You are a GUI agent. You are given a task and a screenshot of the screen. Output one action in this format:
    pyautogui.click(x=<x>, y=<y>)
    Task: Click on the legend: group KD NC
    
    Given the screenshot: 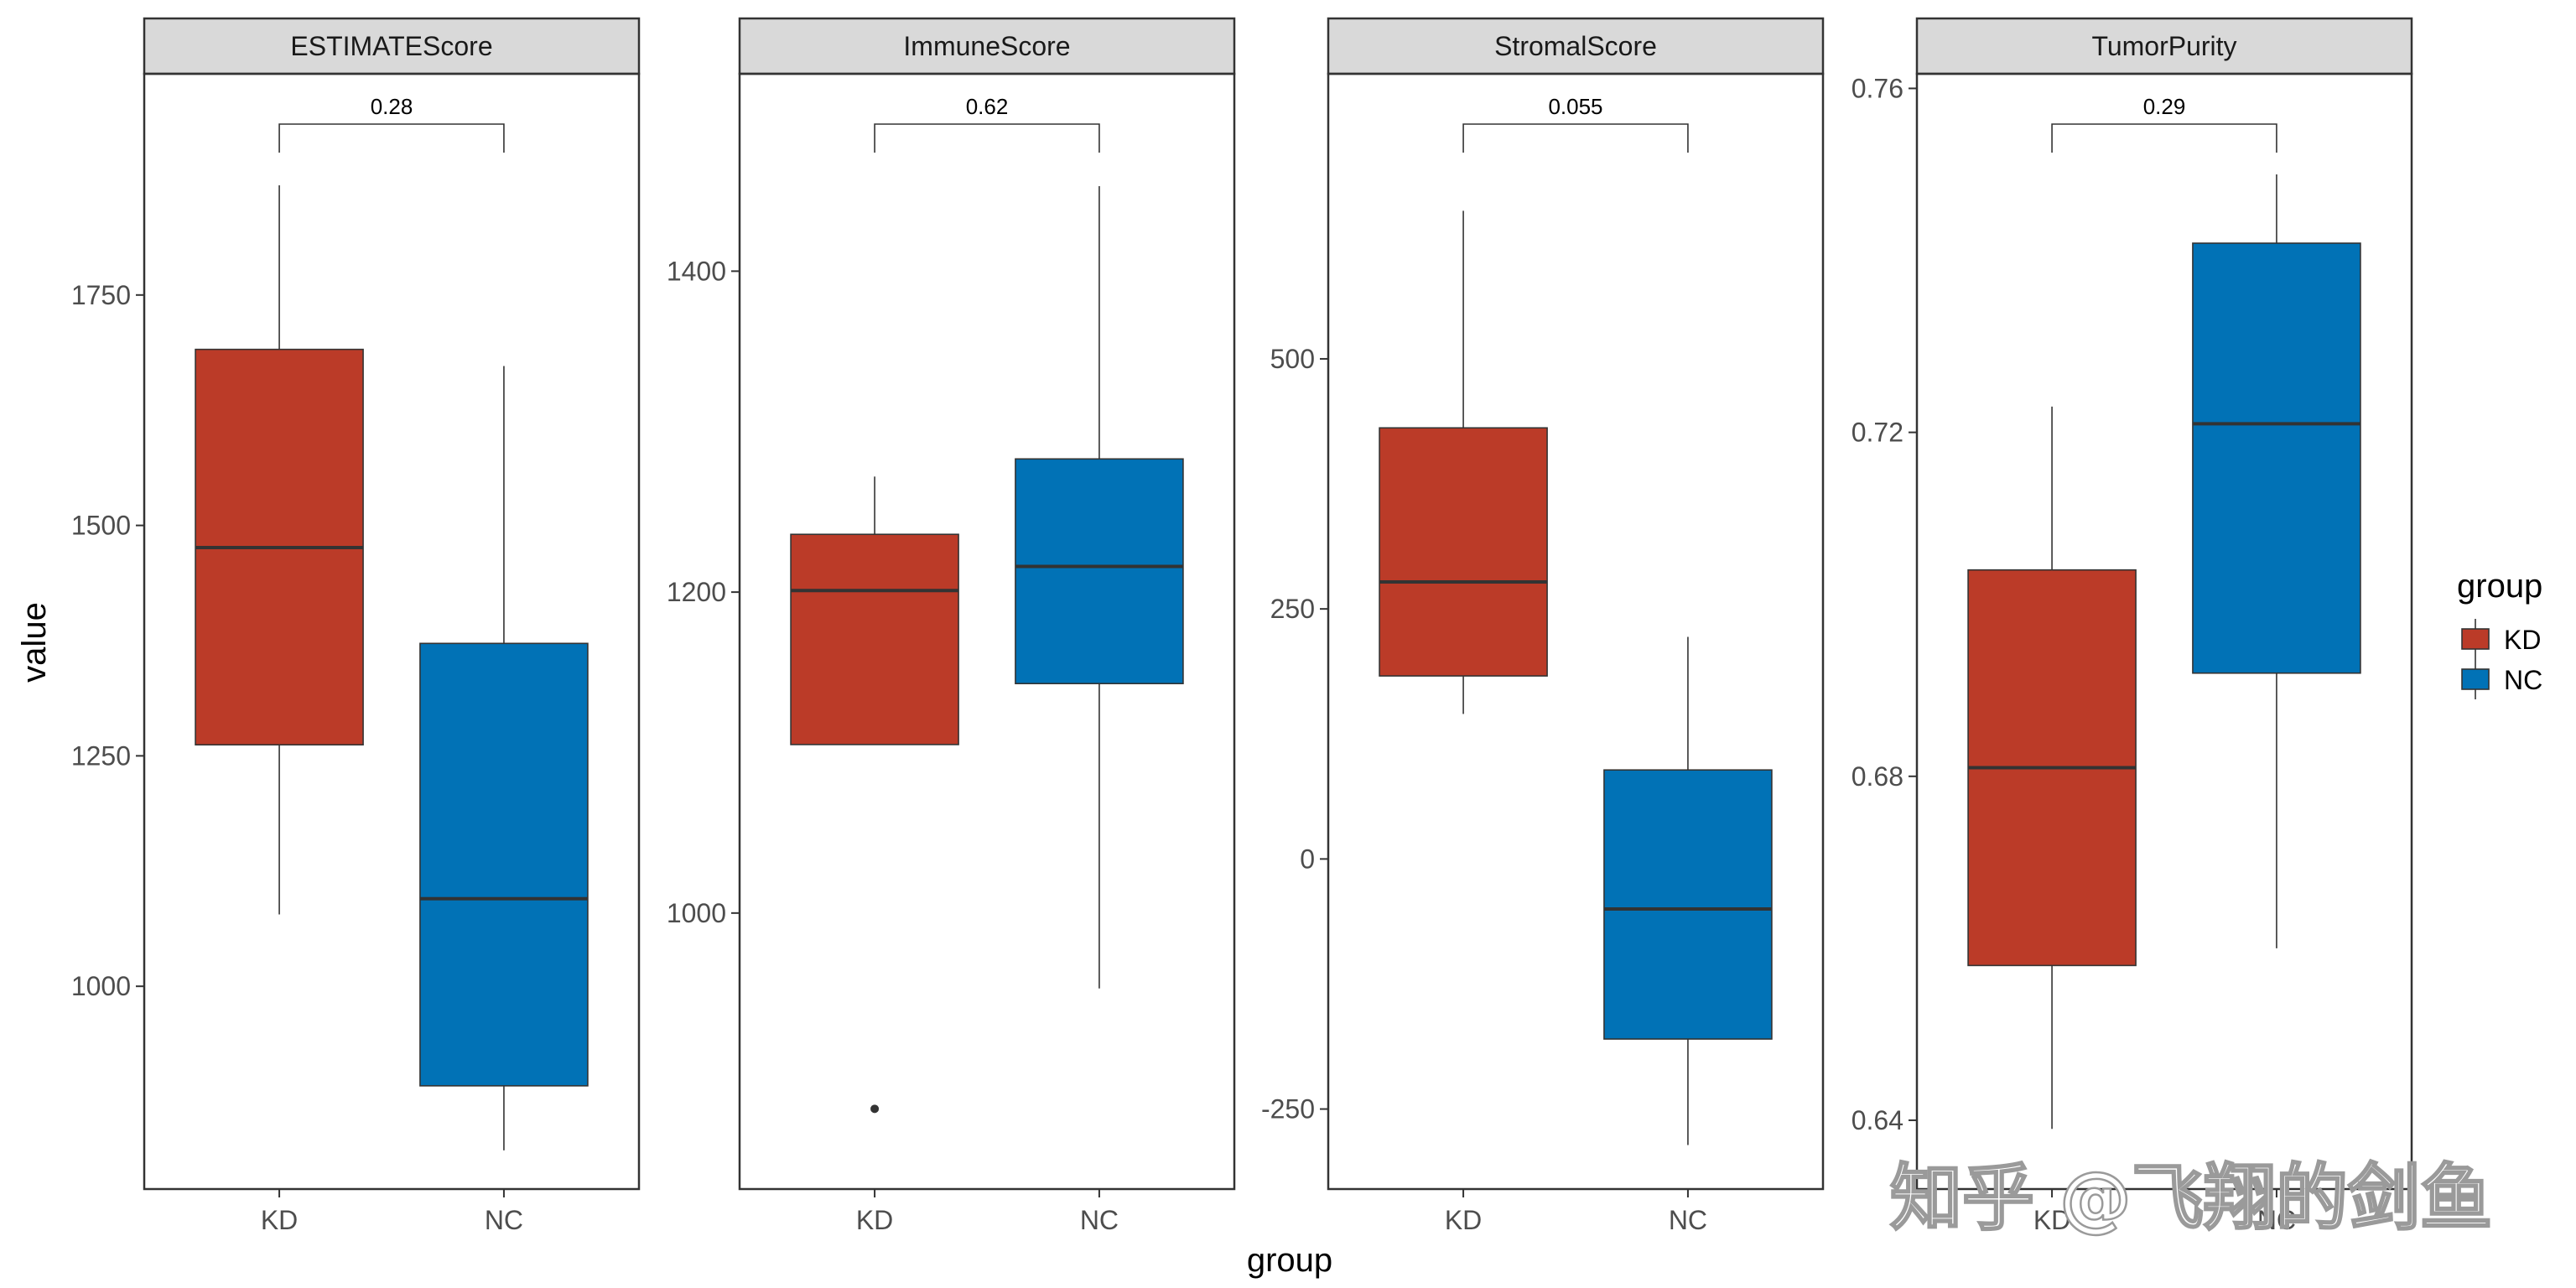 What is the action you would take?
    pyautogui.click(x=2499, y=633)
    